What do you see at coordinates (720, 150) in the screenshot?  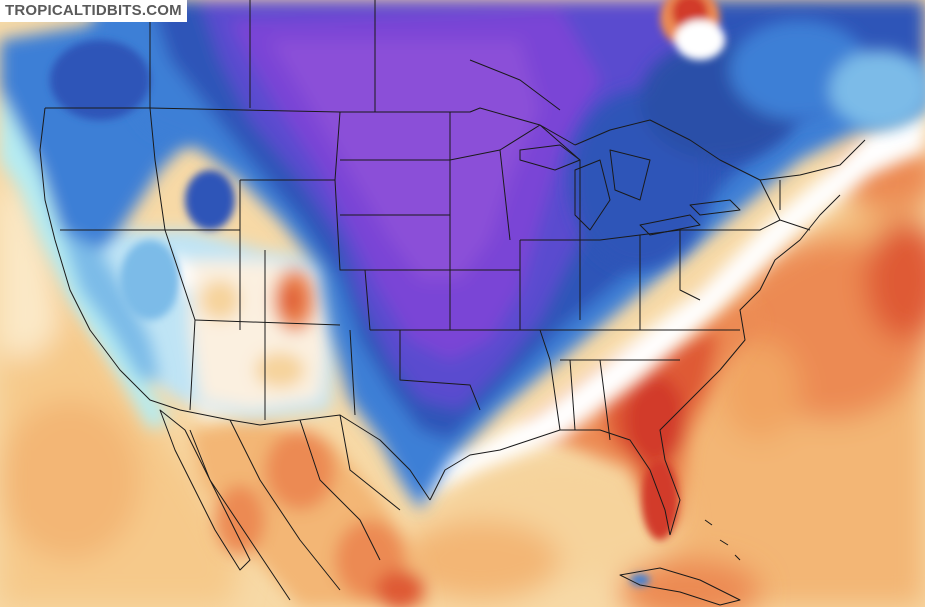 I see `northeast-border` at bounding box center [720, 150].